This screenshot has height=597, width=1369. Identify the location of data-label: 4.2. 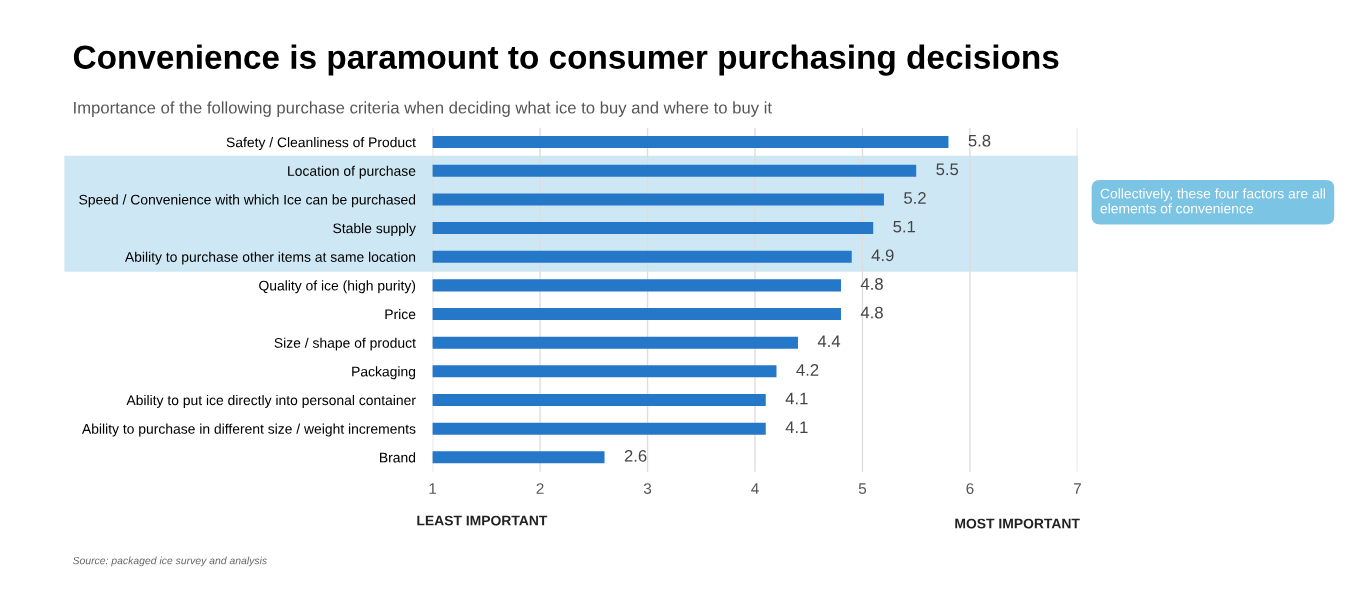
(807, 370).